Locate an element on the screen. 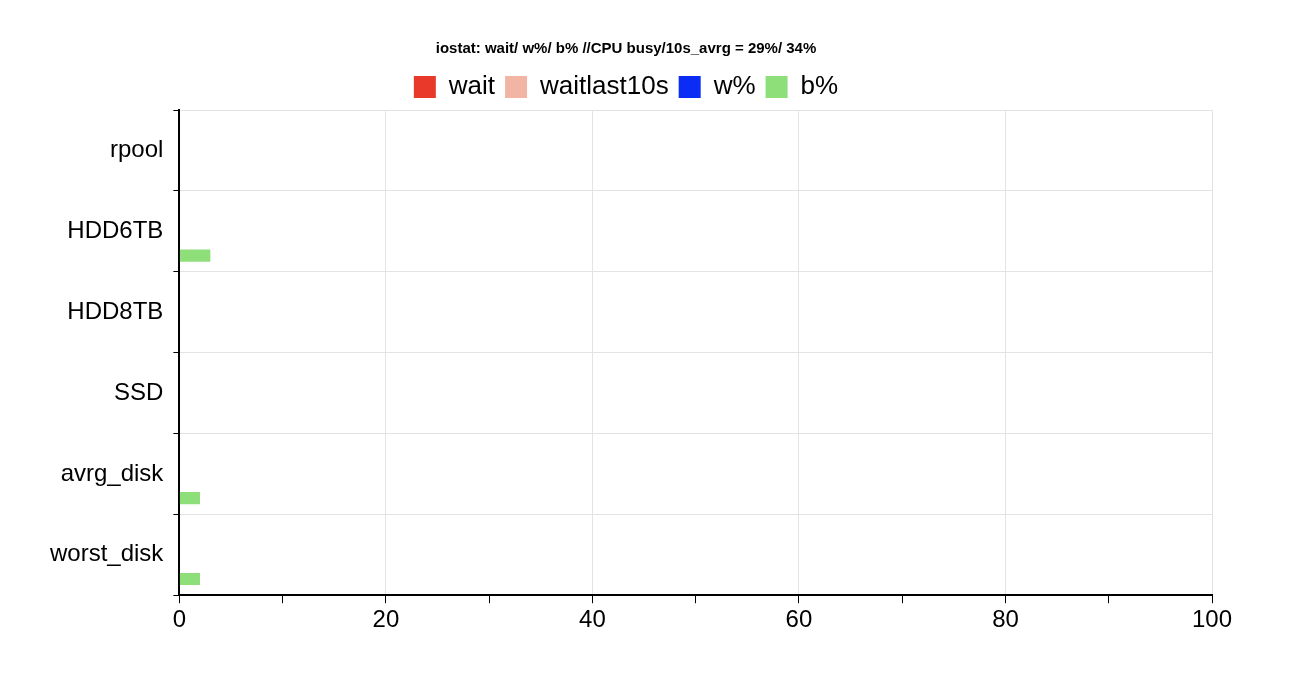 This screenshot has height=698, width=1302. x-tick-label: 80 is located at coordinates (1005, 619).